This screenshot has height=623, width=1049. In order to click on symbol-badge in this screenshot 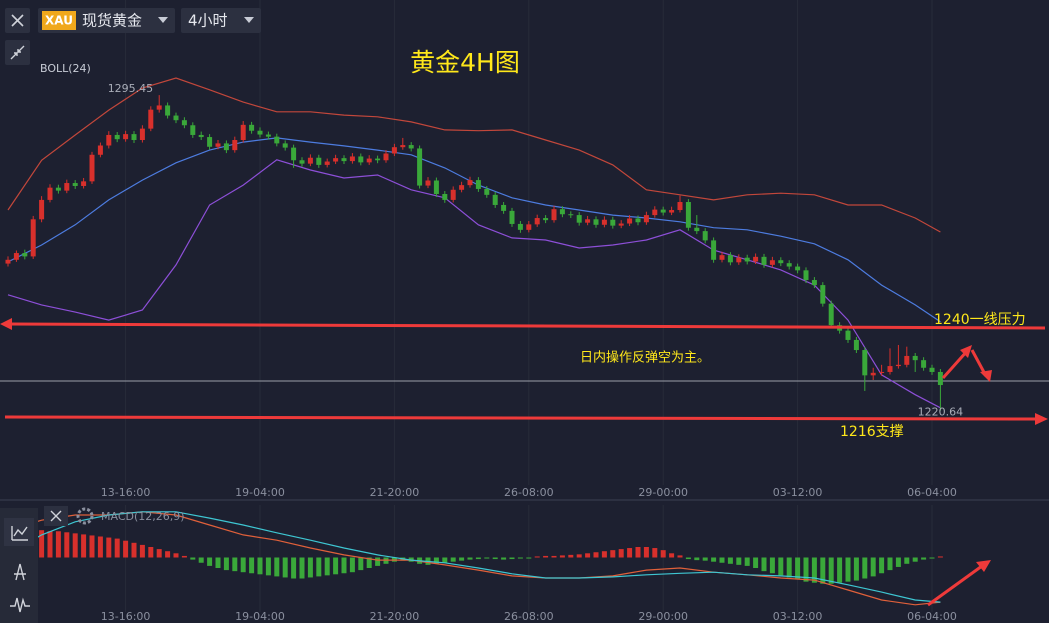, I will do `click(59, 20)`.